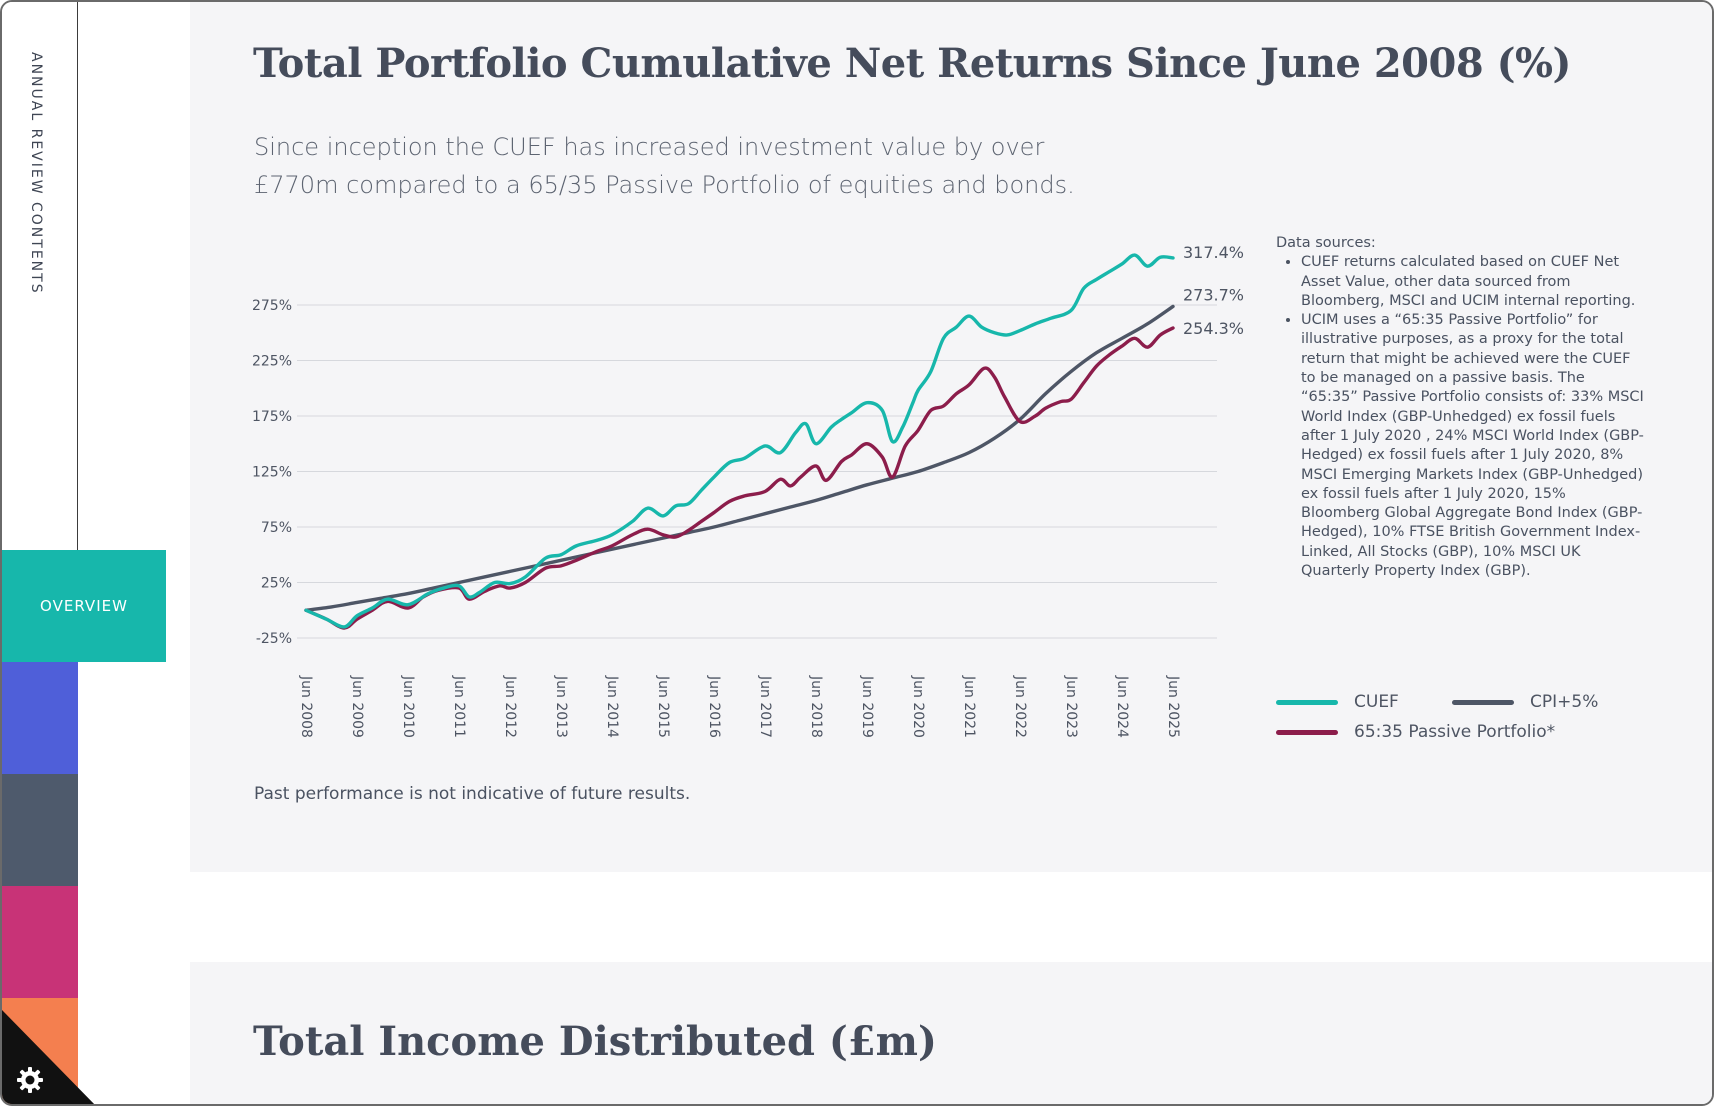 This screenshot has width=1714, height=1106. I want to click on x-tick-label: Jun 2015, so click(663, 706).